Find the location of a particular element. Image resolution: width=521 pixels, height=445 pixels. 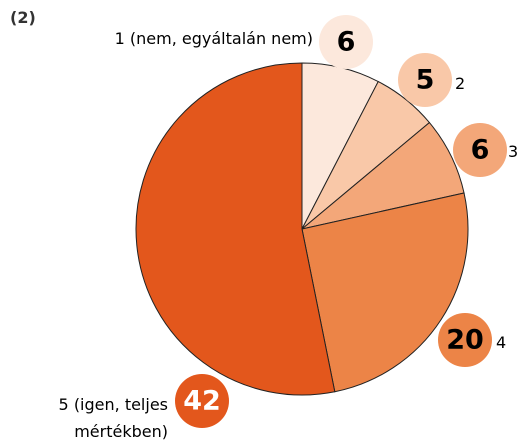

data-label: 42 is located at coordinates (202, 401).